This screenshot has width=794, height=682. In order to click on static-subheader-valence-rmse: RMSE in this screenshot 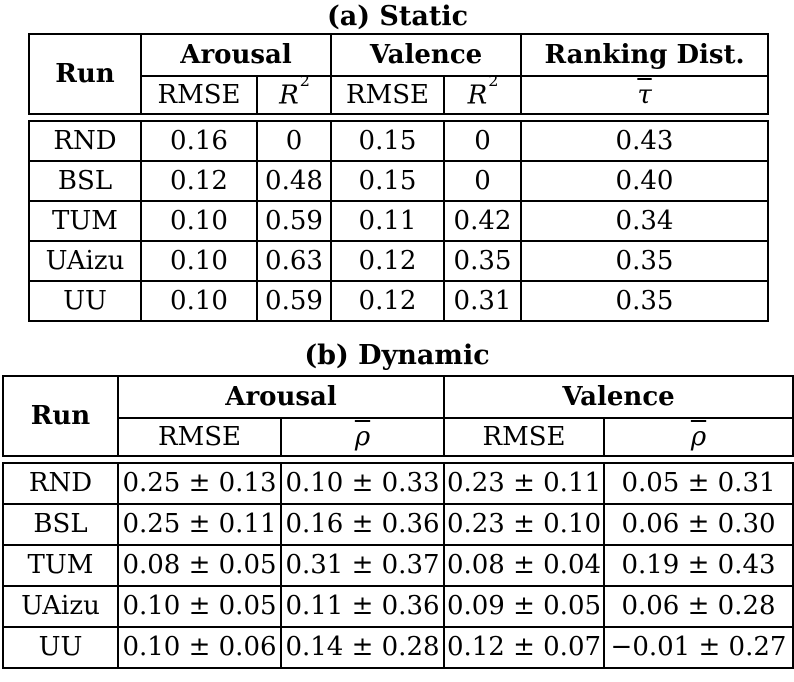, I will do `click(388, 95)`.